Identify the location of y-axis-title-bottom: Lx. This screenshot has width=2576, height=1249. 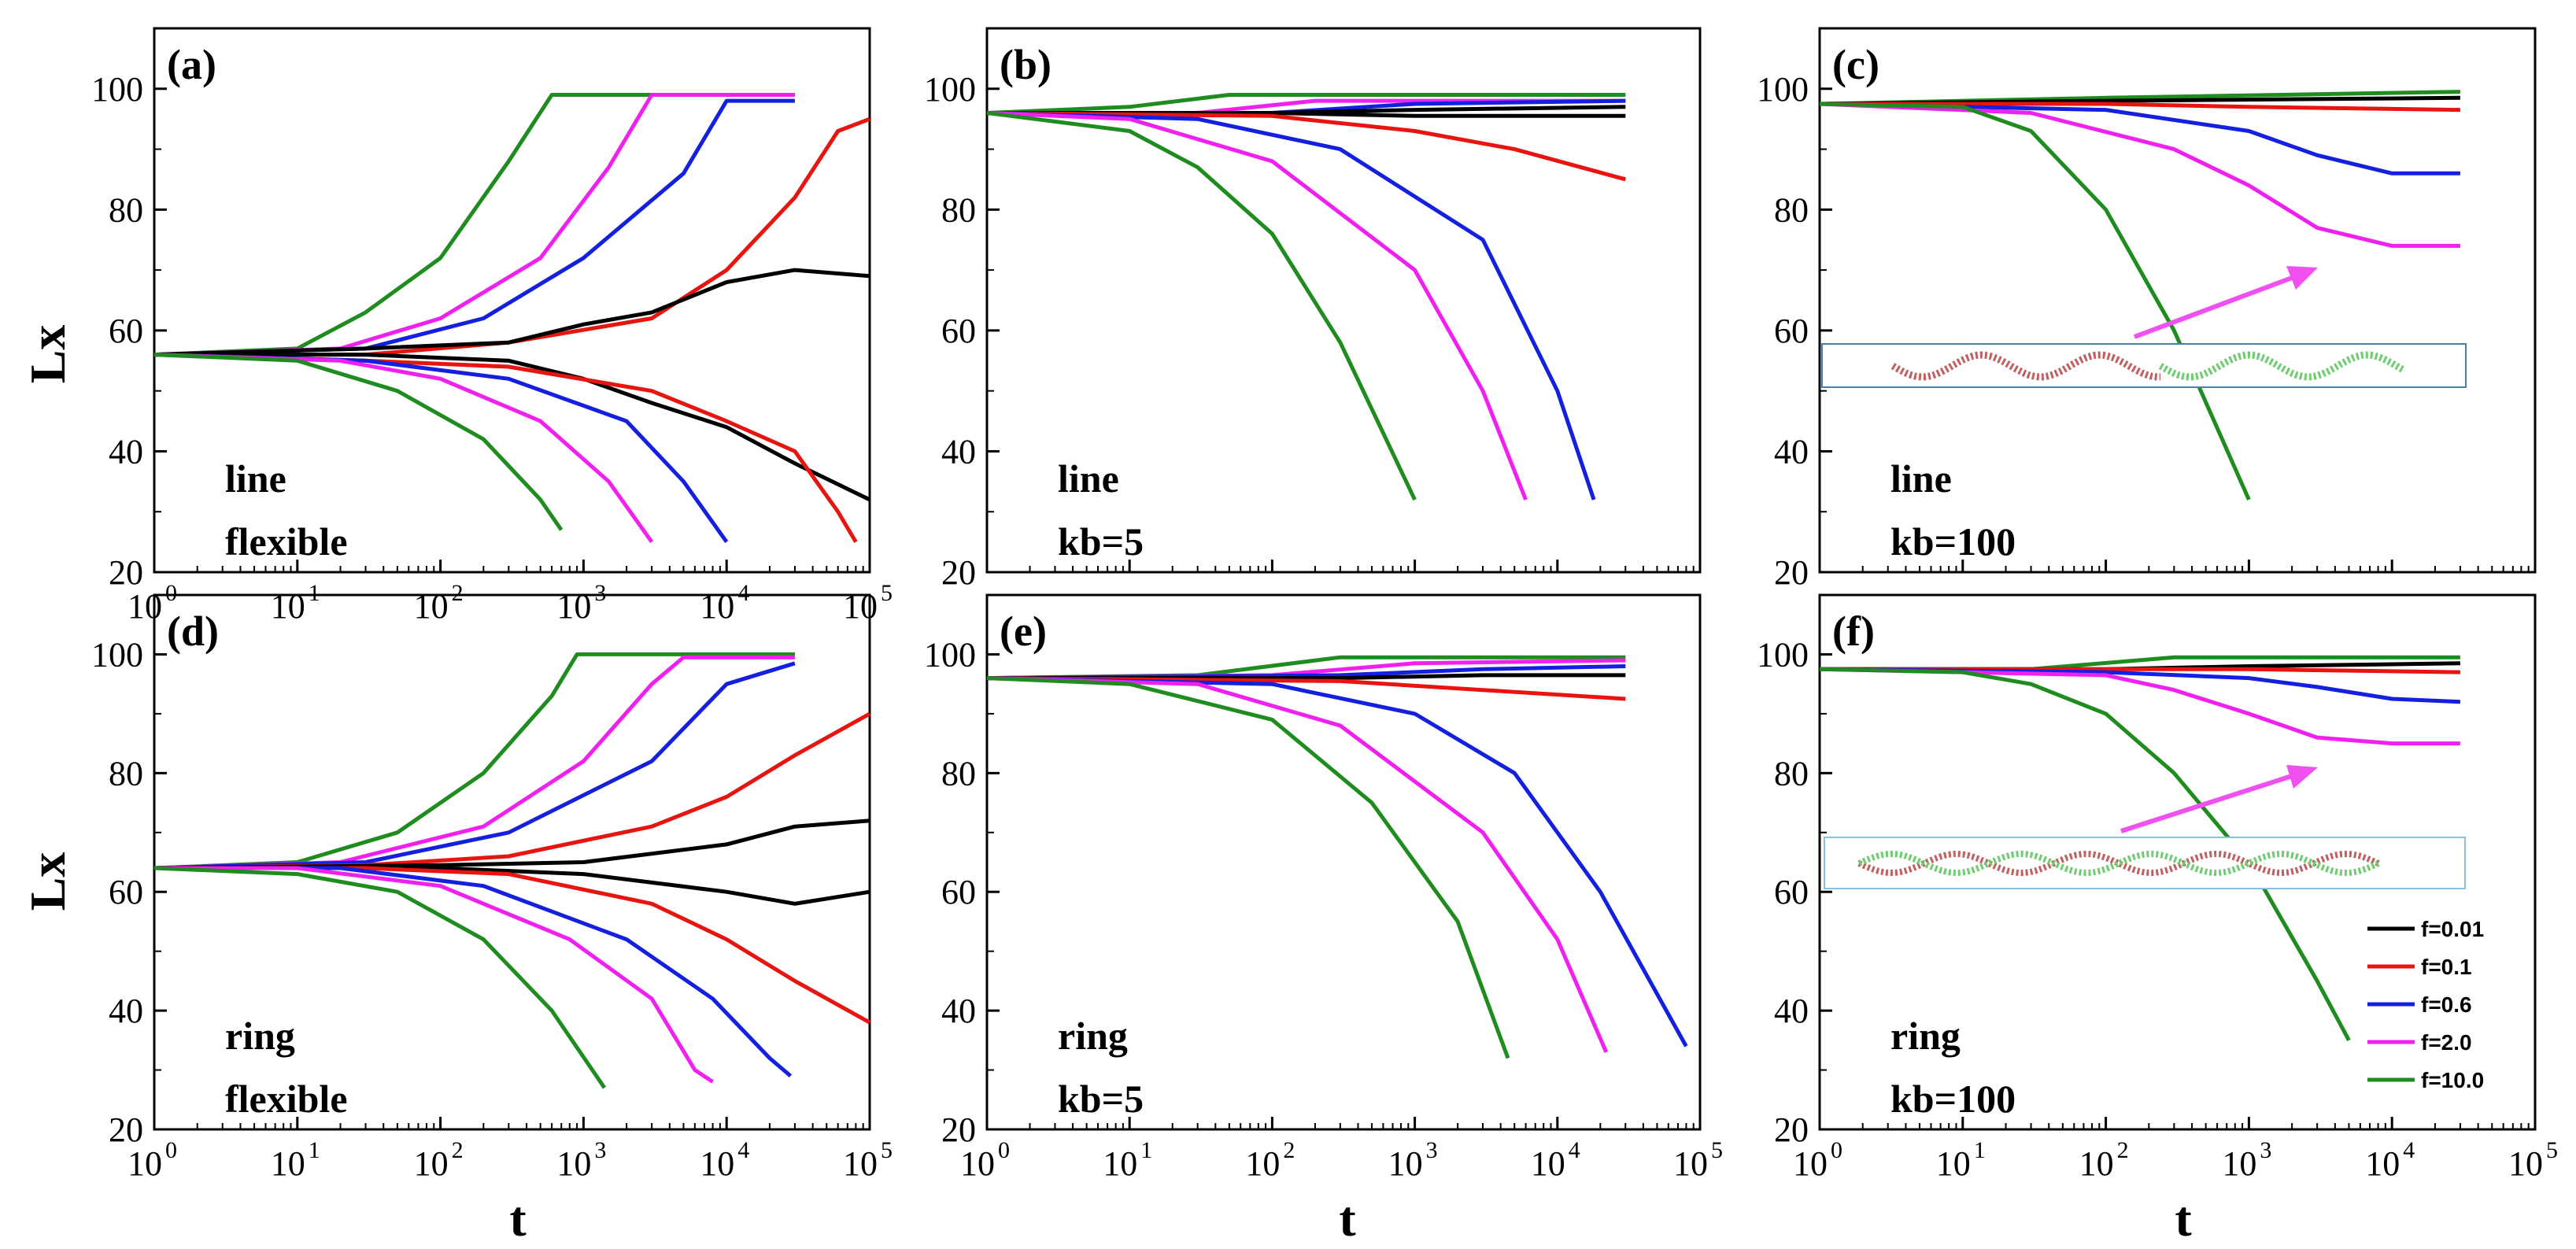
(48, 881).